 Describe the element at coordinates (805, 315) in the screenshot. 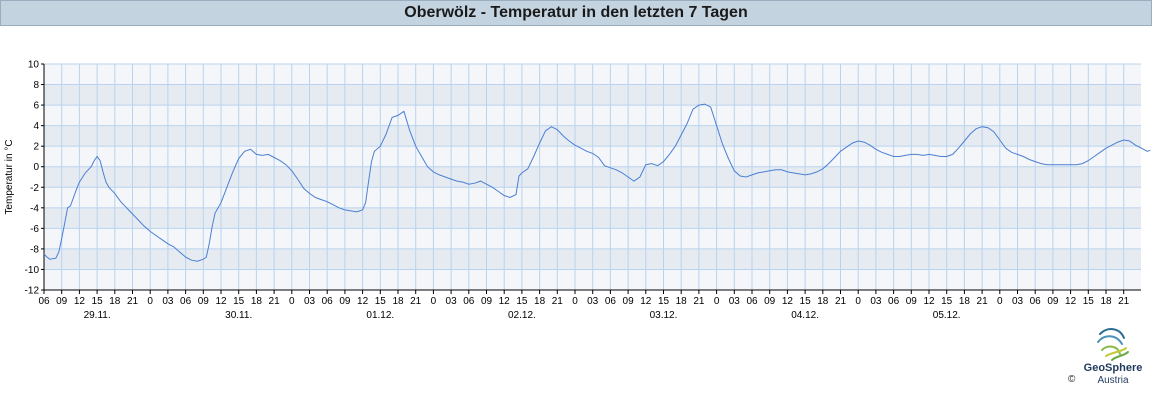

I see `date-label: 04.12.` at that location.